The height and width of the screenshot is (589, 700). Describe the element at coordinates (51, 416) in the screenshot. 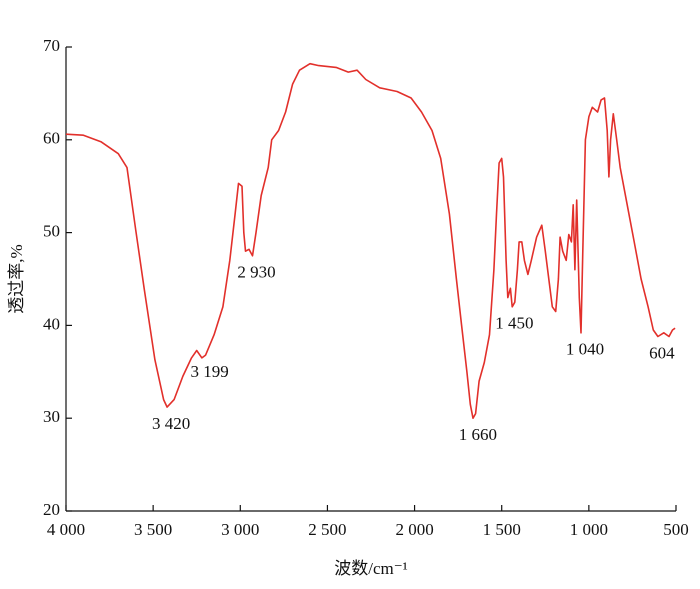

I see `y-tick-label: 30` at that location.